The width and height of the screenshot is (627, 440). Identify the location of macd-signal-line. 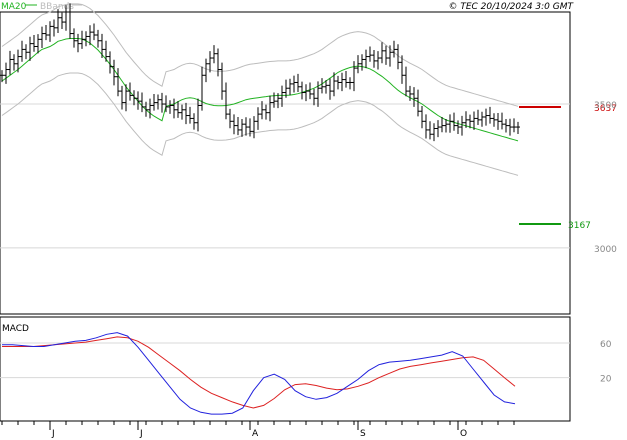
(259, 372).